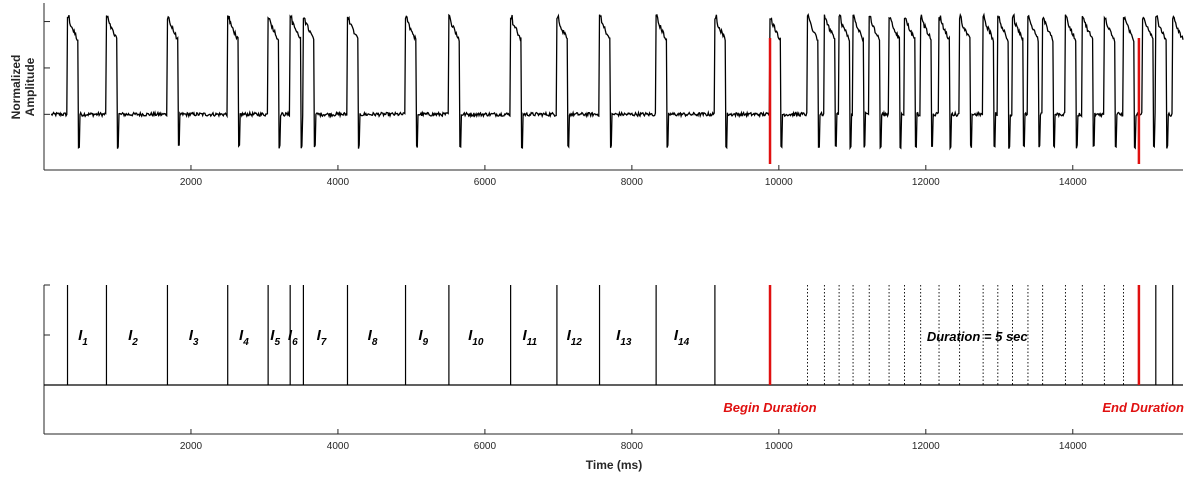  I want to click on interval-label: I11, so click(529, 337).